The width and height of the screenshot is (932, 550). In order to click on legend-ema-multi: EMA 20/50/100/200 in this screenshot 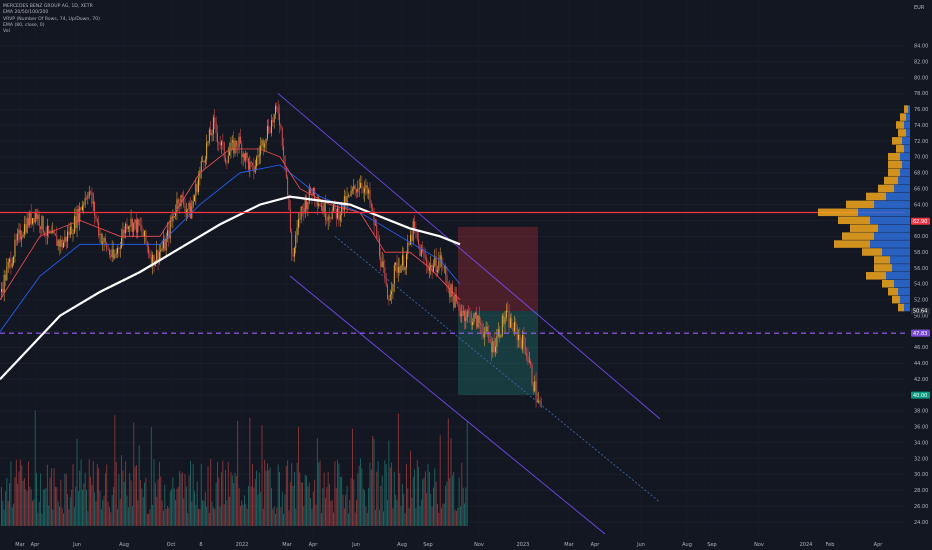, I will do `click(26, 13)`.